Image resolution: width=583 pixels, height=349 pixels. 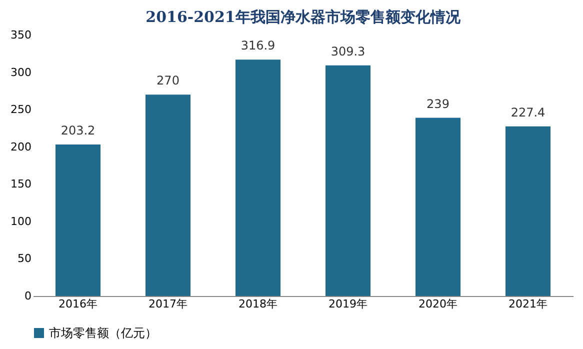 What do you see at coordinates (21, 221) in the screenshot?
I see `y-tick-label: 100` at bounding box center [21, 221].